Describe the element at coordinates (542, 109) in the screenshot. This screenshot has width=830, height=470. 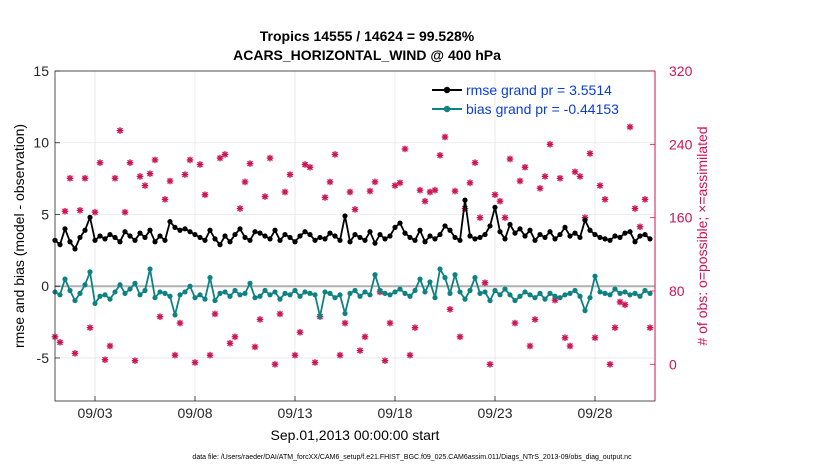
I see `legend-bias-text: bias grand pr = -0.44153` at that location.